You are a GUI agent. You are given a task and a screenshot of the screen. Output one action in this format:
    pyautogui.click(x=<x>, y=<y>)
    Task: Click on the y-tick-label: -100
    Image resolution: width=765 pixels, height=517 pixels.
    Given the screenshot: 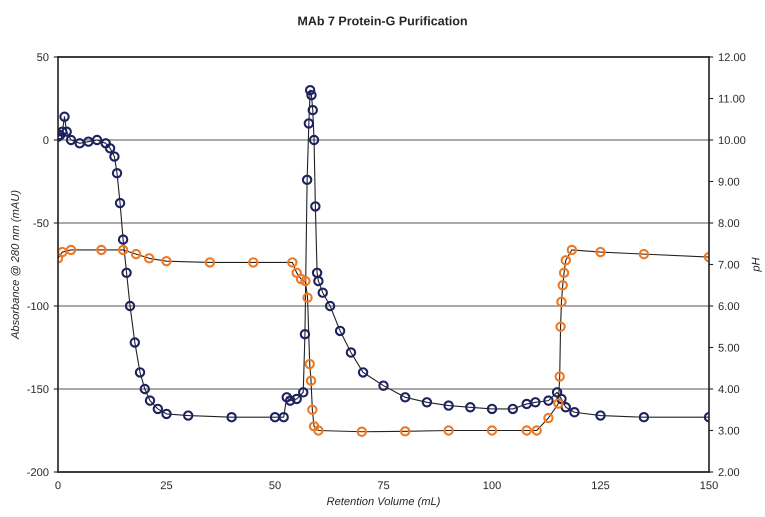 What is the action you would take?
    pyautogui.click(x=38, y=306)
    